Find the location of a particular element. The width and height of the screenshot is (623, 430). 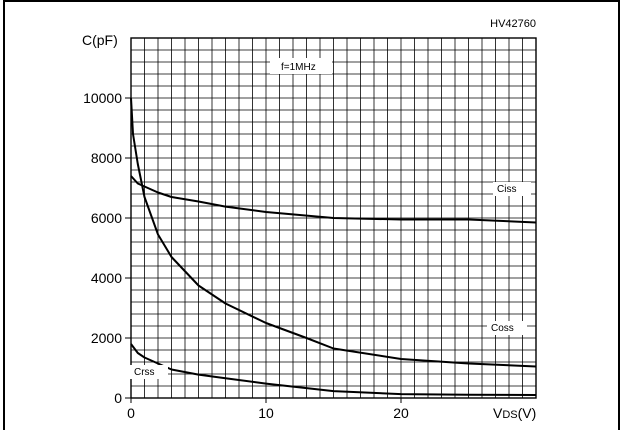

y-tick-label: 2000 is located at coordinates (106, 338).